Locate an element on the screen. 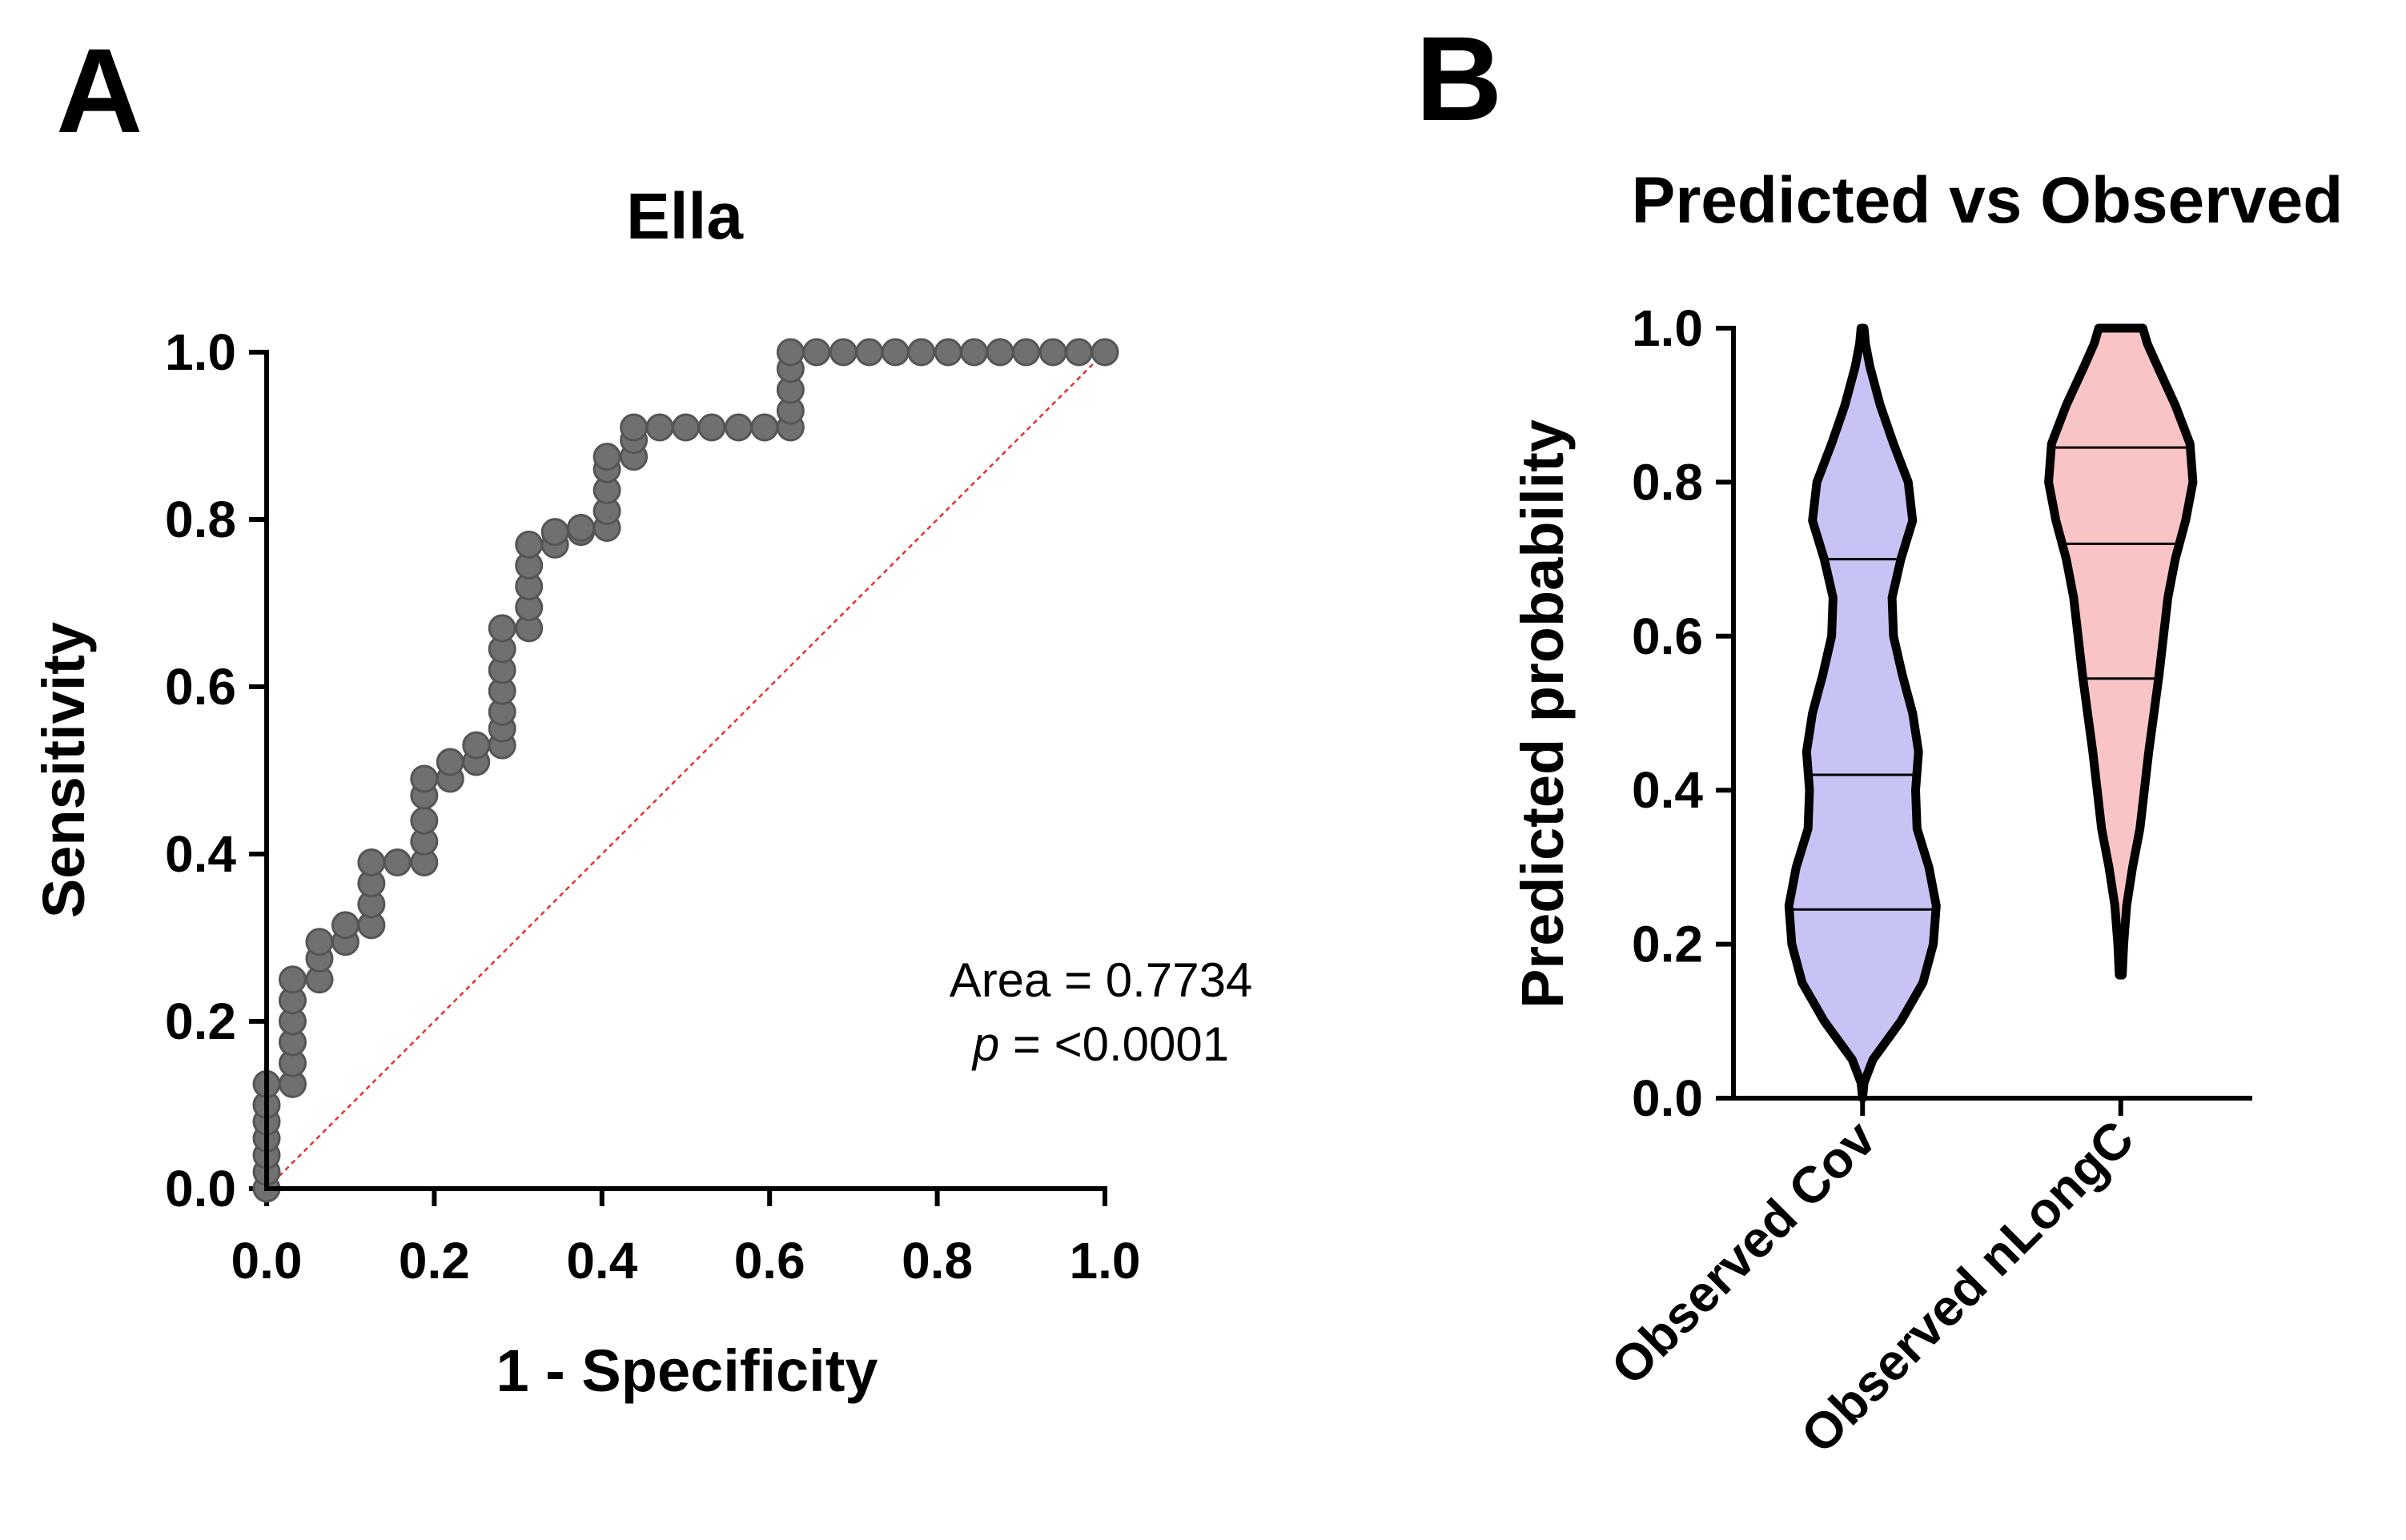  roc-x-tick-label: 1.0 is located at coordinates (1105, 1260).